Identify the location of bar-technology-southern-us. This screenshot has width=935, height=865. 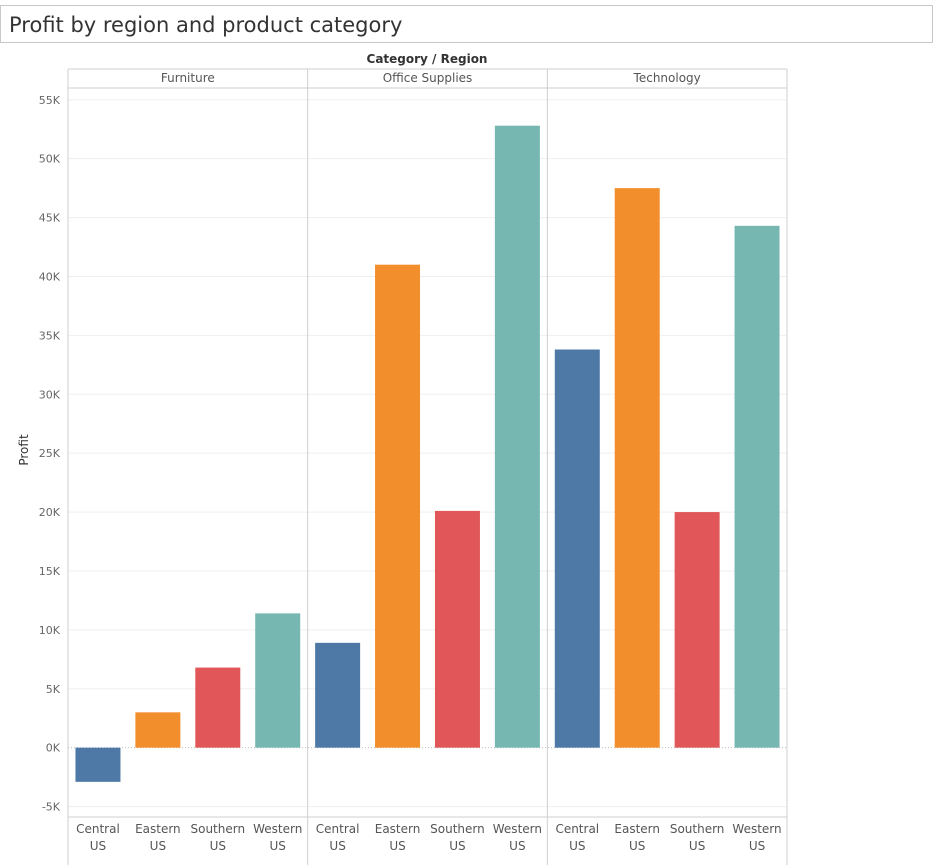
(697, 630).